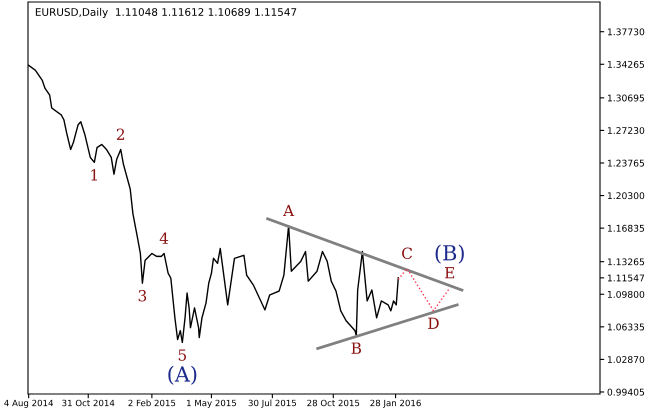  What do you see at coordinates (120, 134) in the screenshot?
I see `annotation: 2` at bounding box center [120, 134].